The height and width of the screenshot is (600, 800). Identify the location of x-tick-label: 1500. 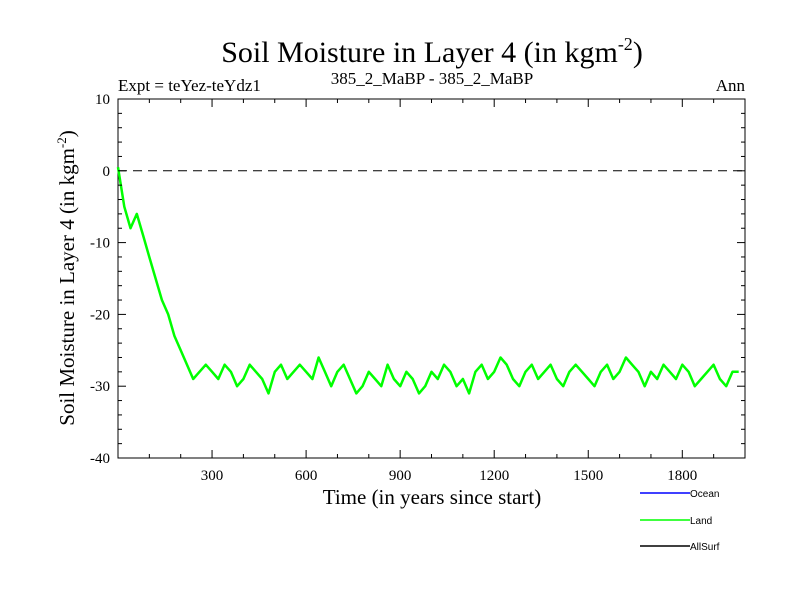
(588, 476).